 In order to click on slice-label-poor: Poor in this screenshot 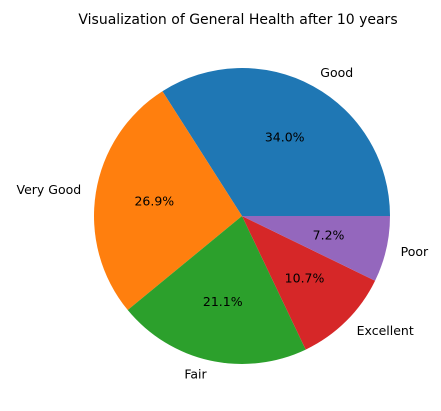, I will do `click(415, 251)`.